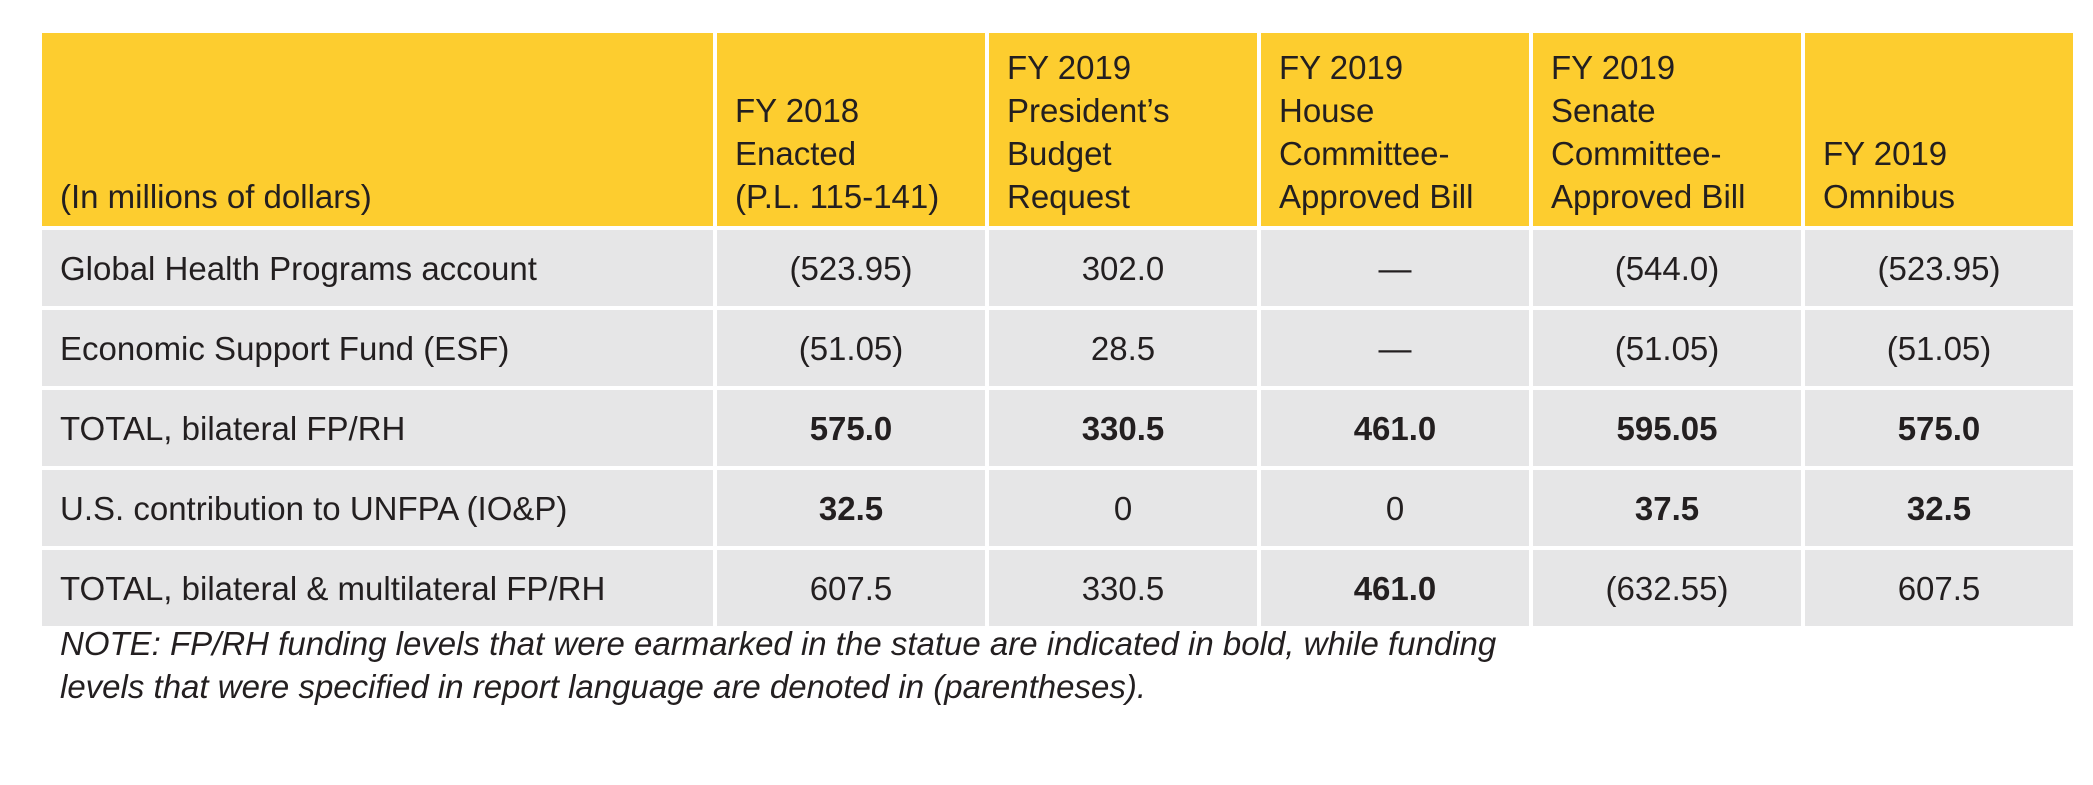 The height and width of the screenshot is (785, 2093). What do you see at coordinates (1939, 129) in the screenshot?
I see `header-fy2019-omnibus: FY 2019 Omnibus` at bounding box center [1939, 129].